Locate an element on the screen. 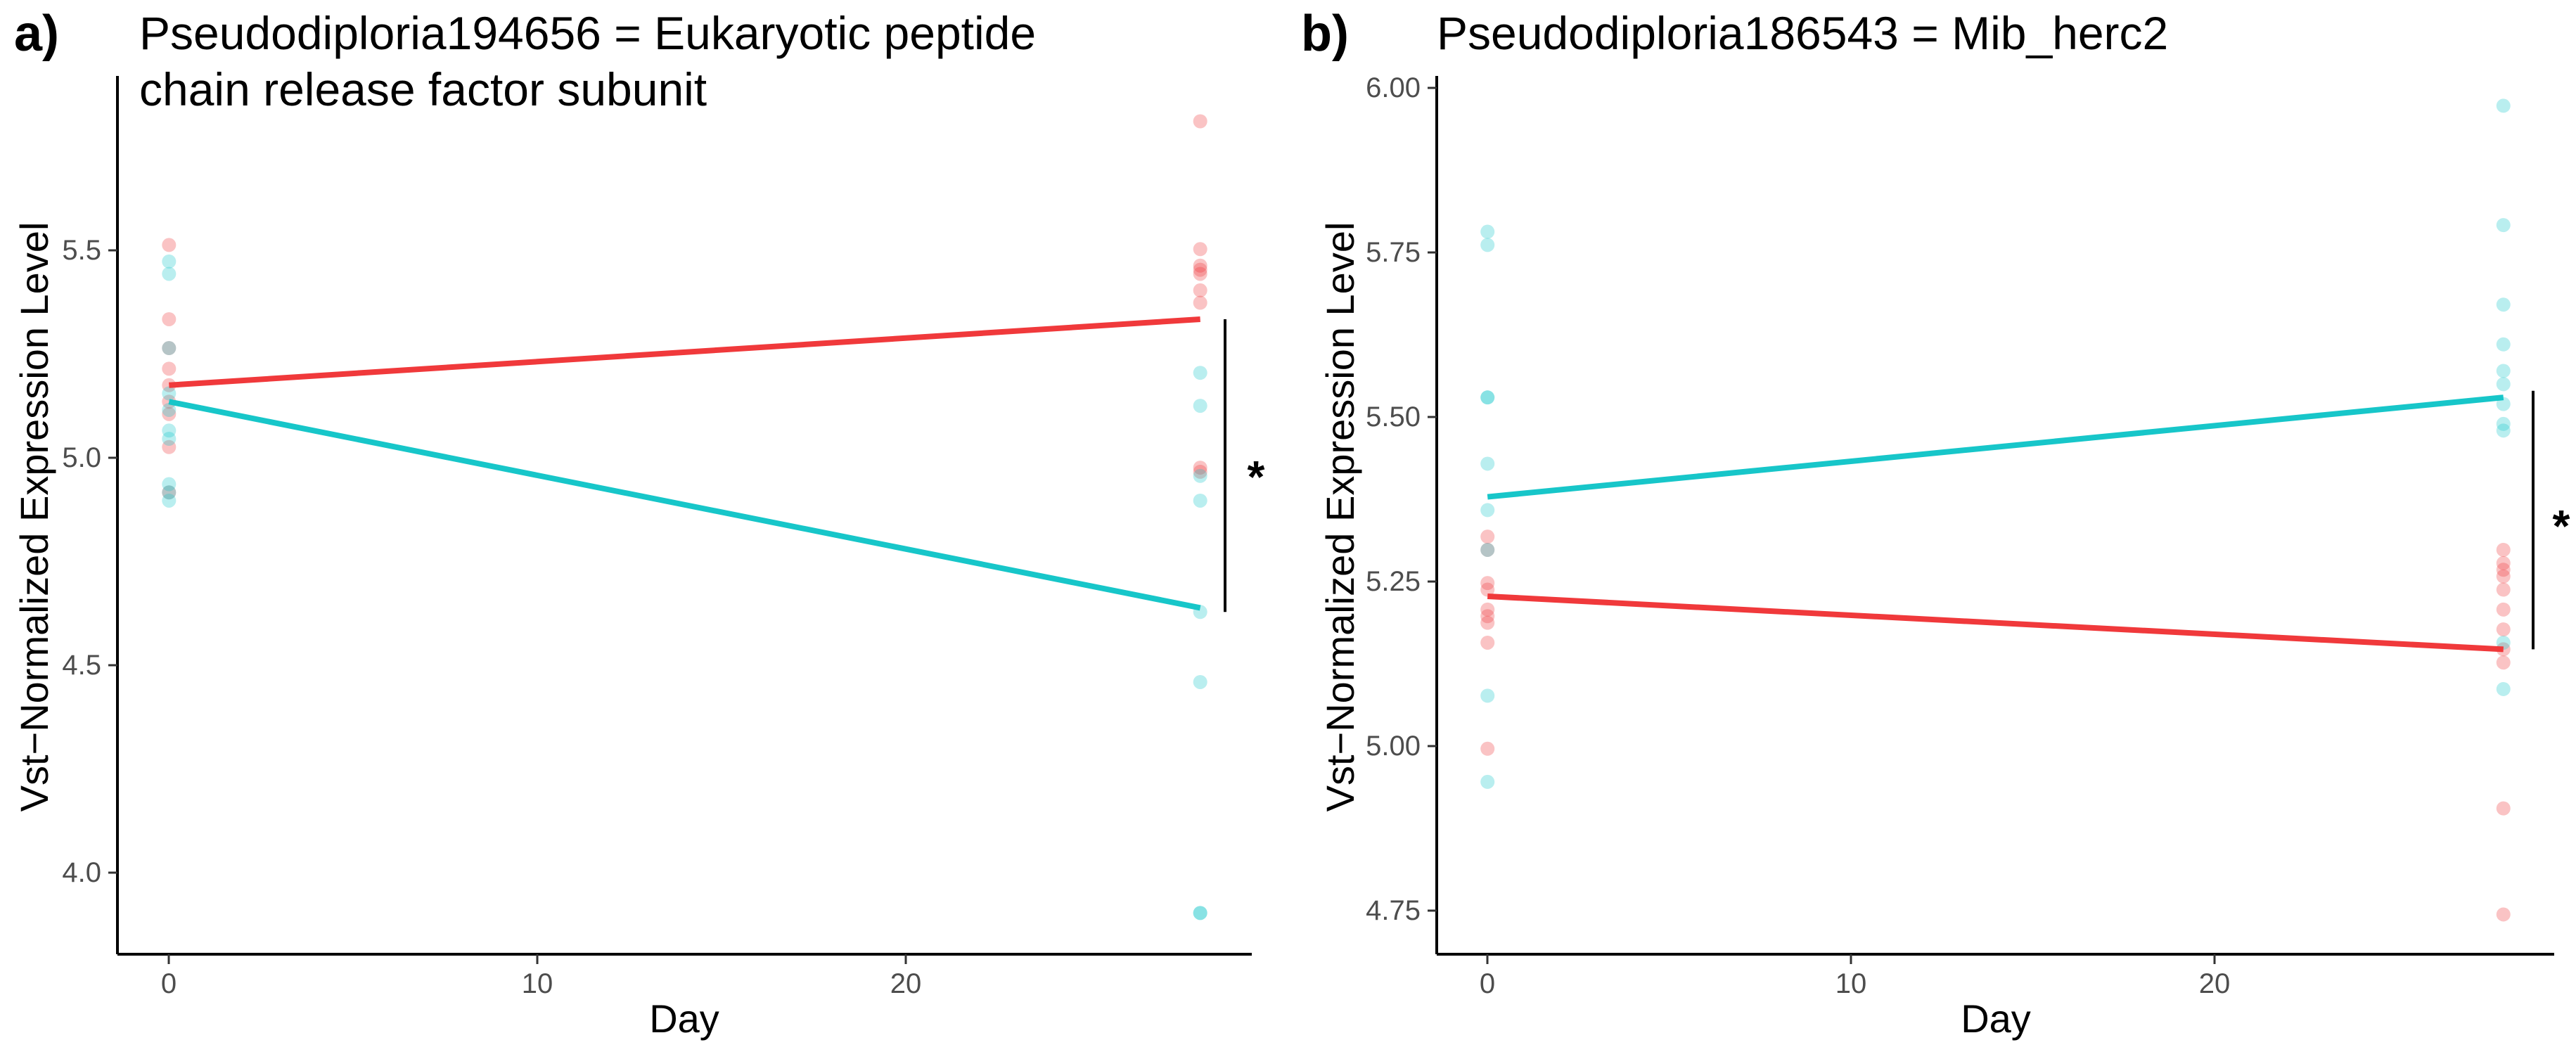 Image resolution: width=2576 pixels, height=1059 pixels. panel-b-x-tick-label: 10 is located at coordinates (1851, 984).